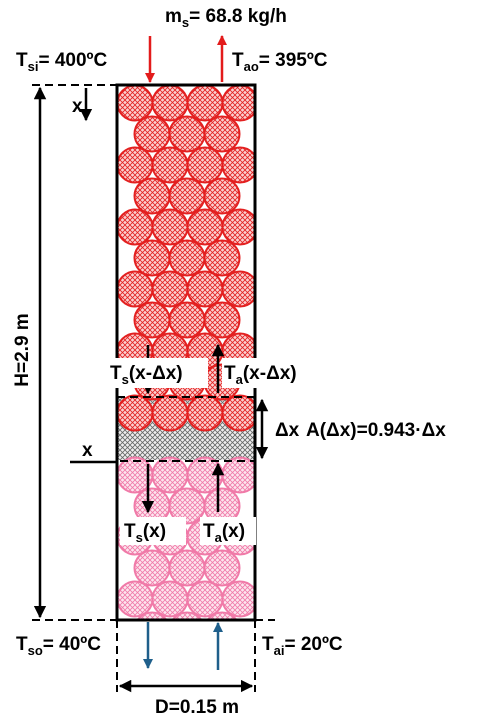 The height and width of the screenshot is (720, 486). What do you see at coordinates (260, 375) in the screenshot?
I see `air-upper-label: Ta(x-Δx)` at bounding box center [260, 375].